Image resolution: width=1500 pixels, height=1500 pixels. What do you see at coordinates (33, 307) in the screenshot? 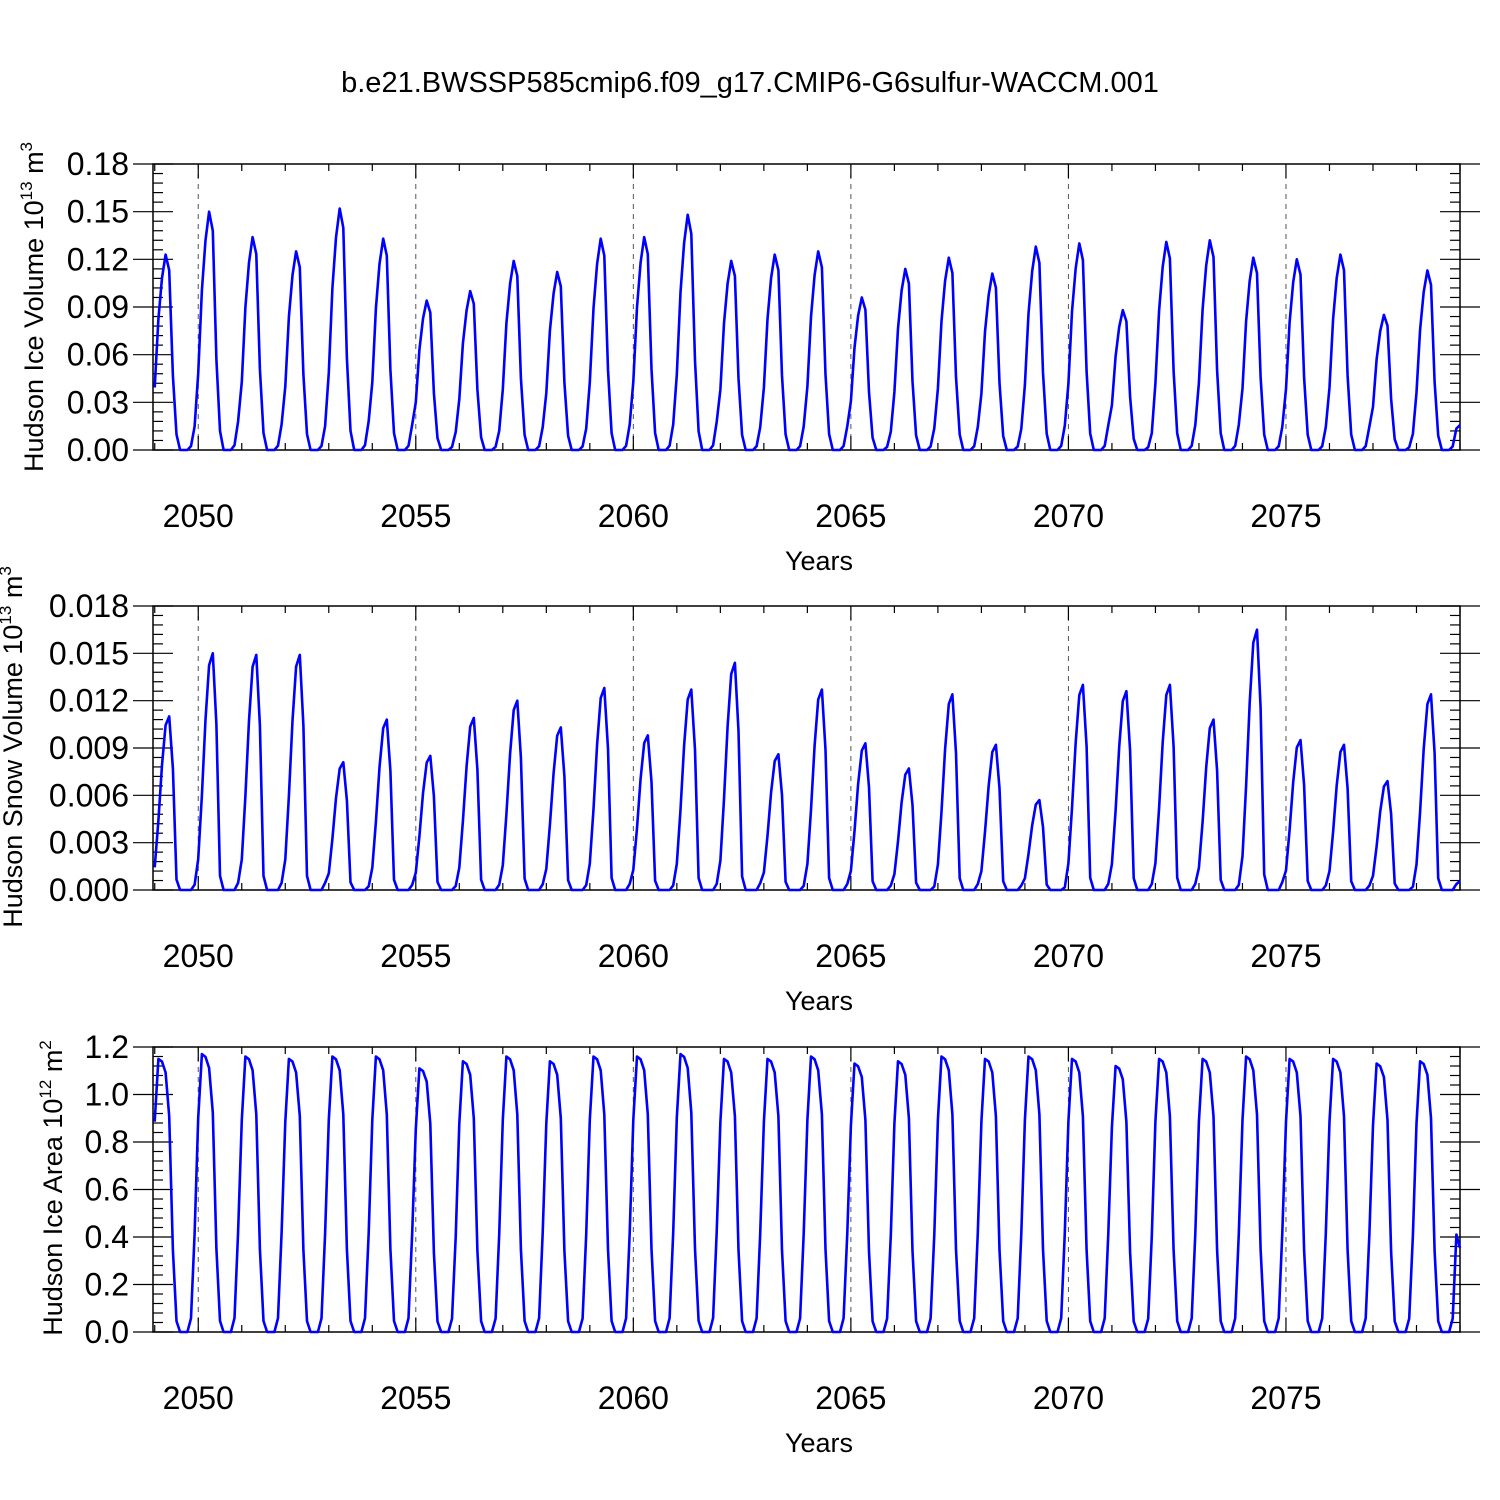
I see `y-axis-label-ice-volume: Hudson Ice Volume 1013 m3` at bounding box center [33, 307].